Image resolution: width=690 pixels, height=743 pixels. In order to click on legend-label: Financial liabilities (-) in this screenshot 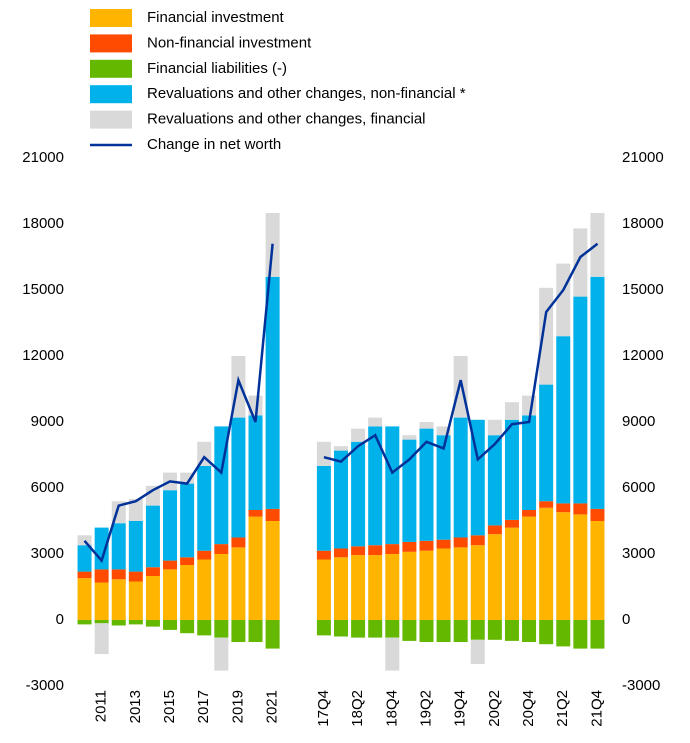, I will do `click(217, 68)`.